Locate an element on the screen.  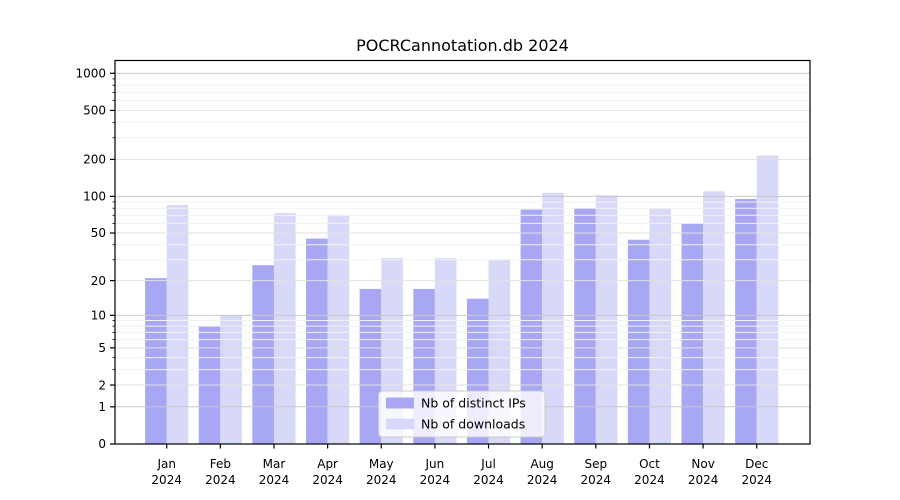
legend-swatch-distinct-ips is located at coordinates (400, 403).